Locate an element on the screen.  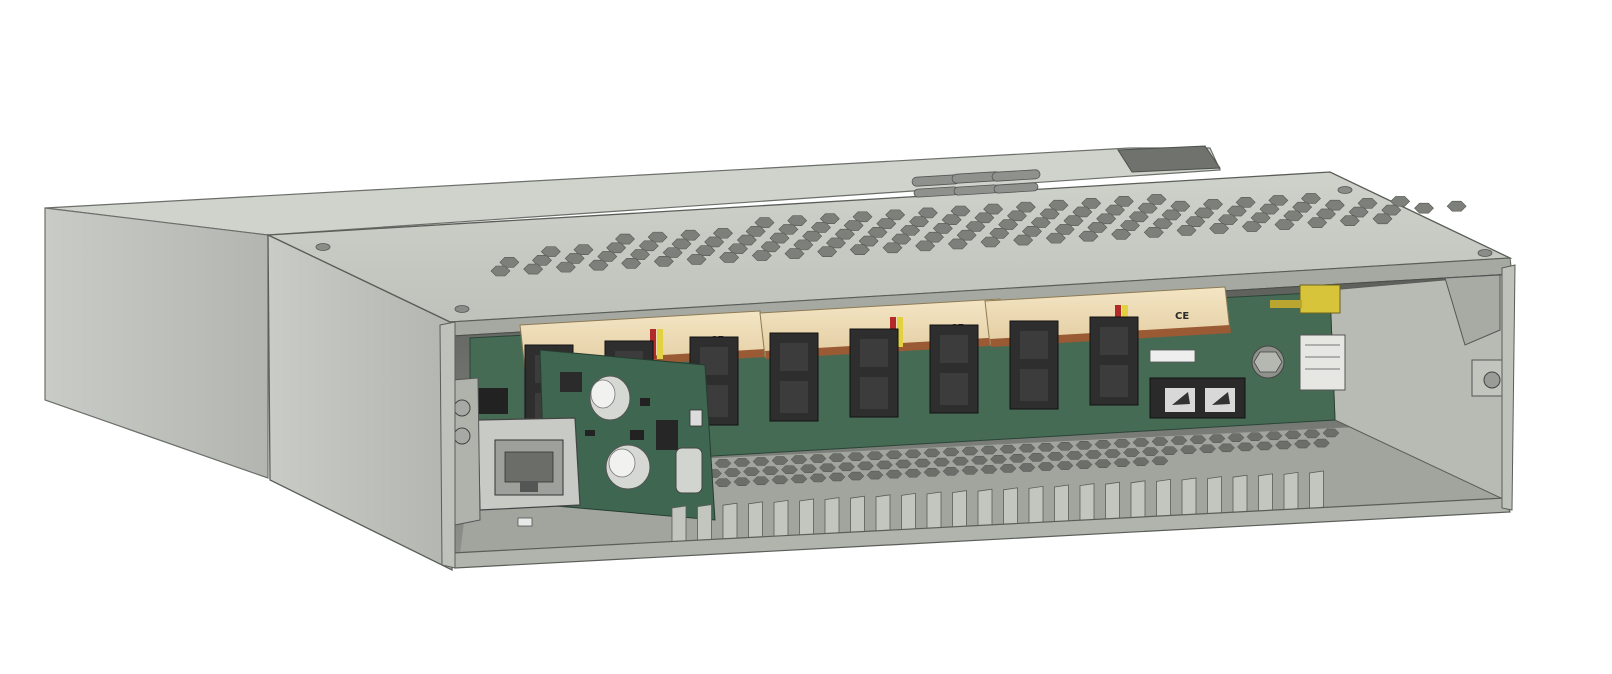
enclosure-left-wall is located at coordinates (360, 402).